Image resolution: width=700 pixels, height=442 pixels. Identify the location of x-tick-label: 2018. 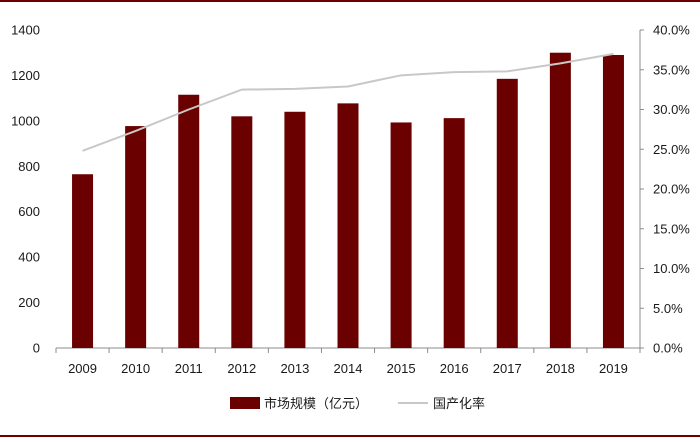
(560, 368).